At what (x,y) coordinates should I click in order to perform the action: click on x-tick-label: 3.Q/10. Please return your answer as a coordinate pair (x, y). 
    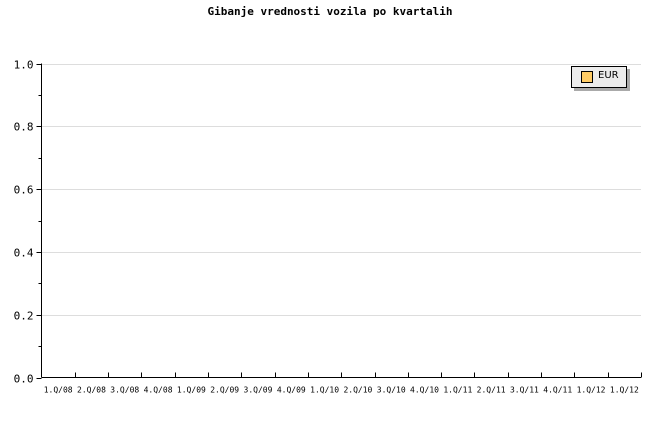
    Looking at the image, I should click on (391, 390).